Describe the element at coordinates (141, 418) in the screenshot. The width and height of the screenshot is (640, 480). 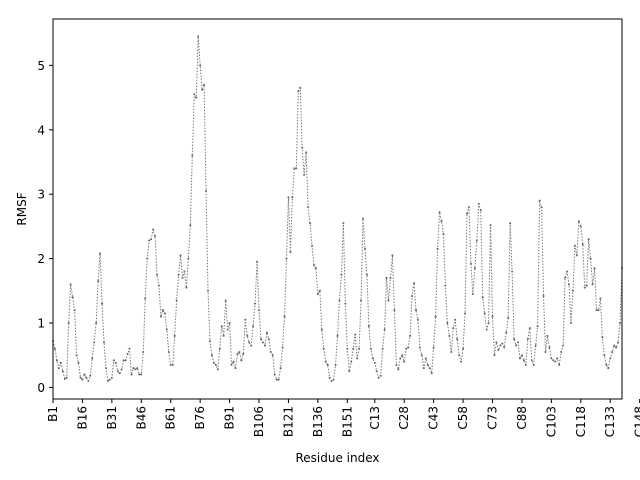
I see `x-tick-label: B46` at that location.